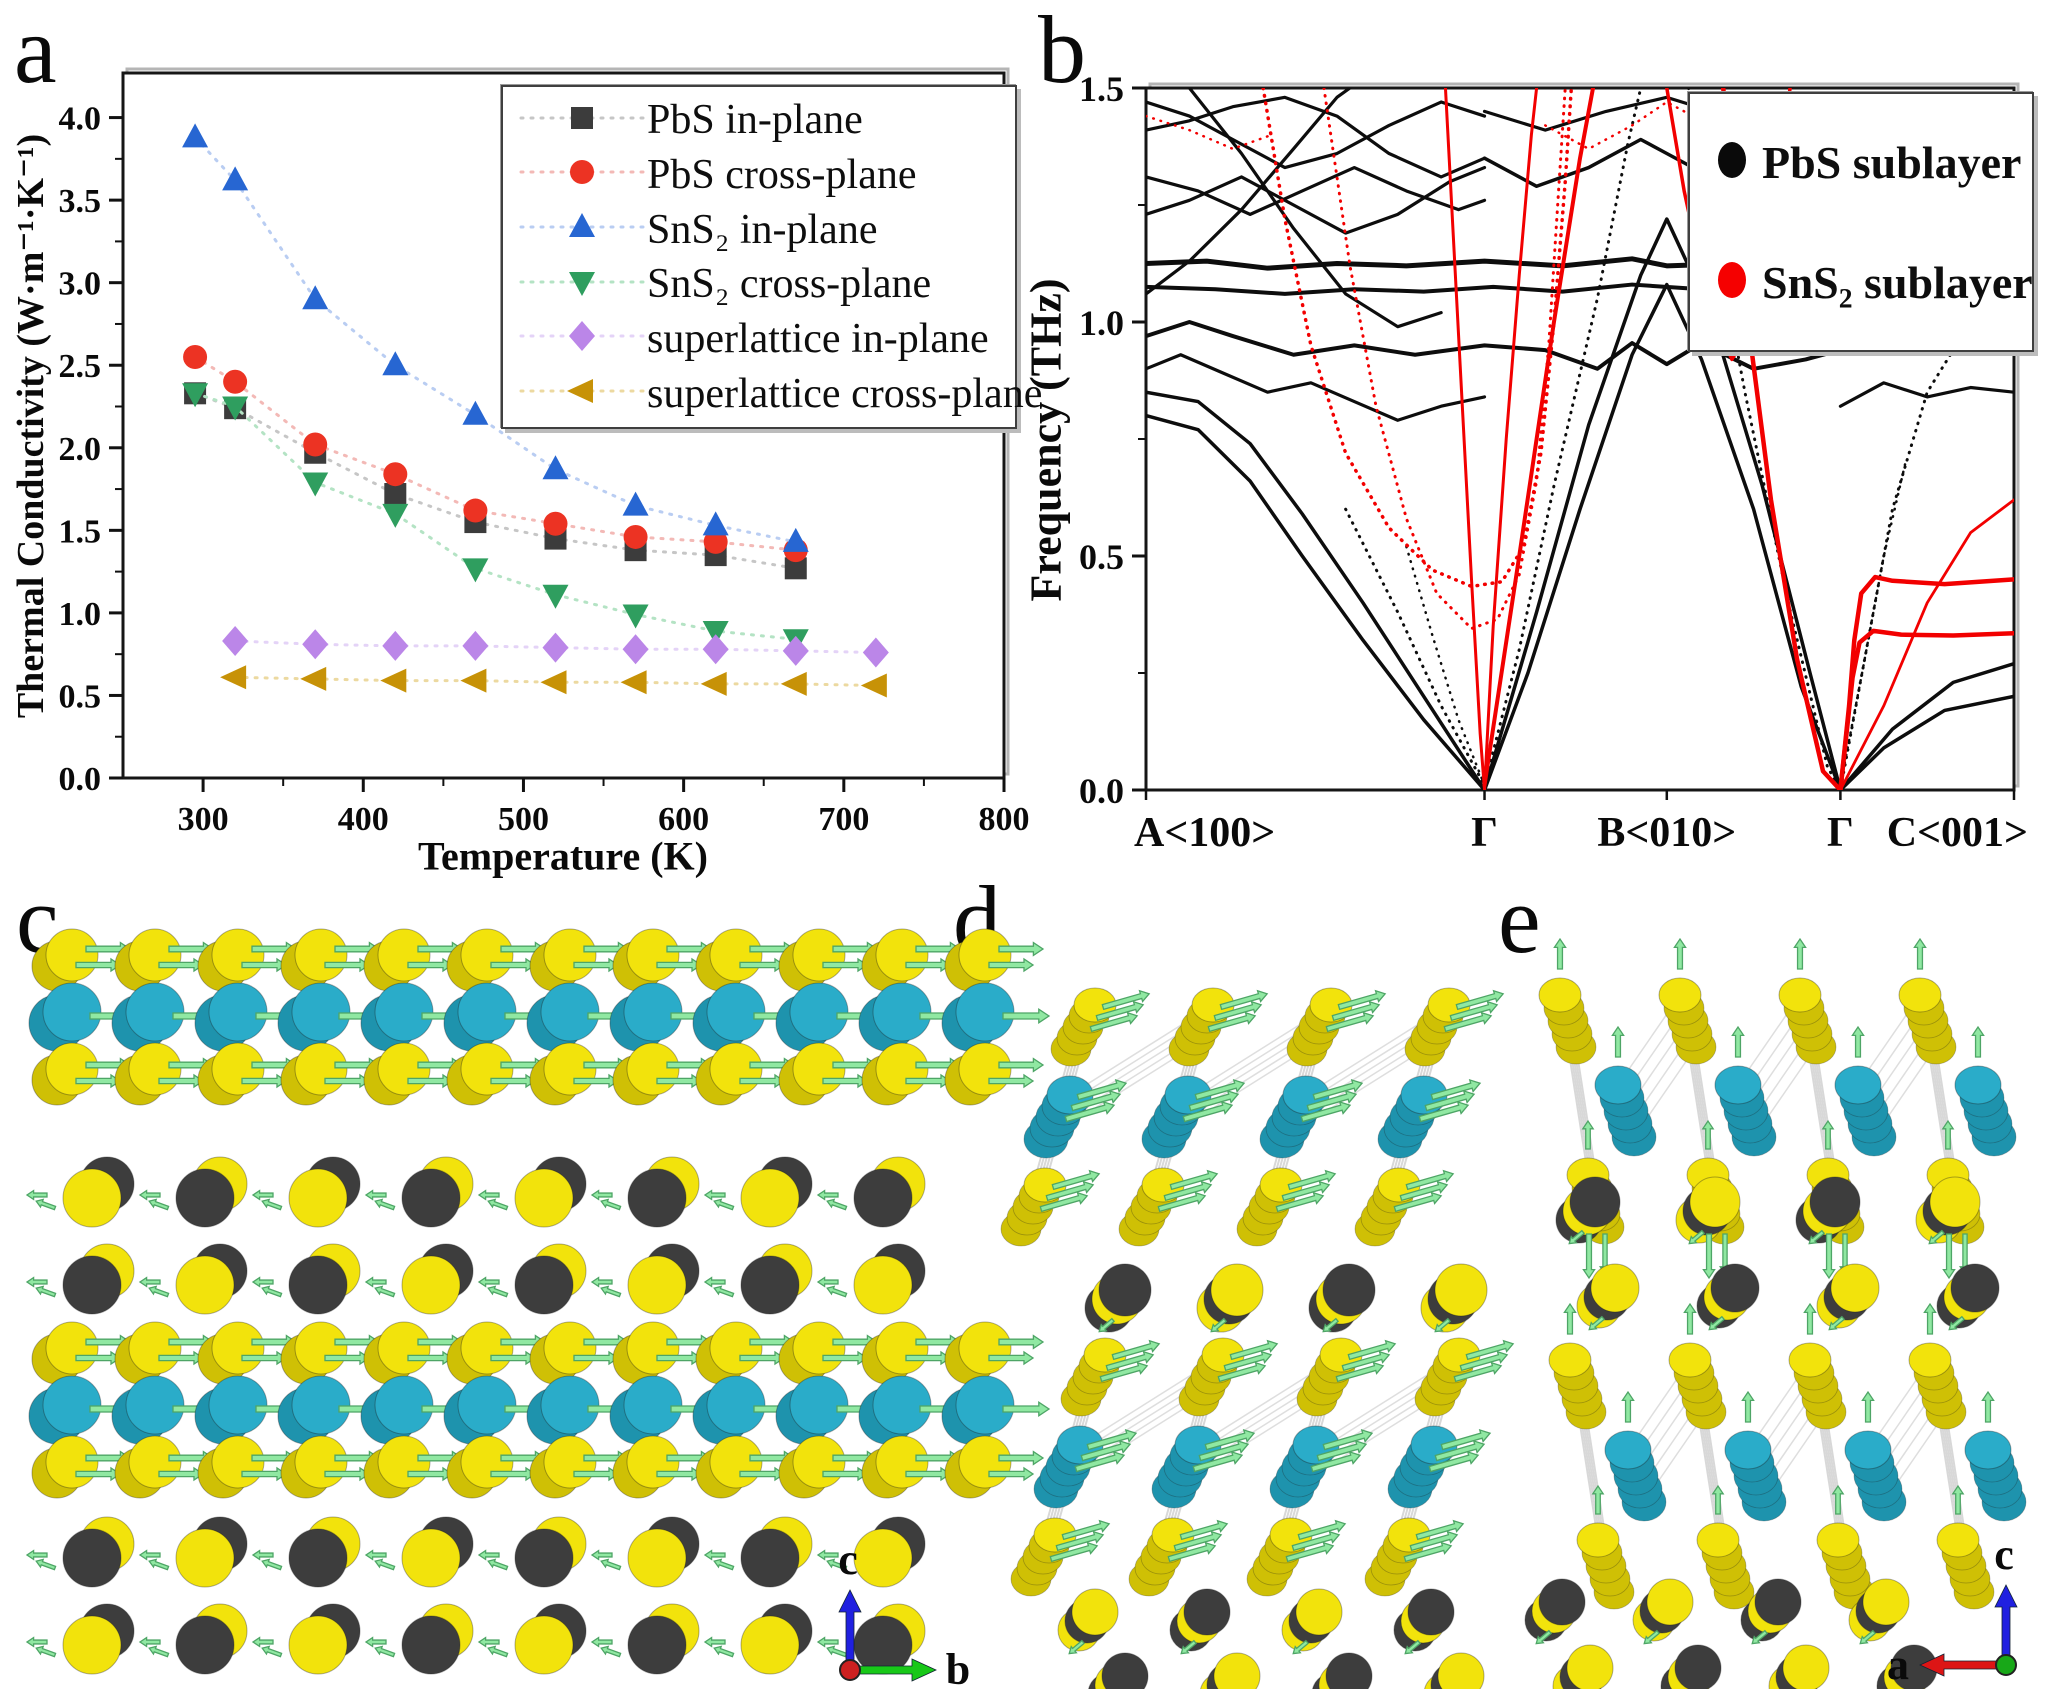 This screenshot has width=2048, height=1689. Describe the element at coordinates (363, 819) in the screenshot. I see `svg-text: 400` at that location.